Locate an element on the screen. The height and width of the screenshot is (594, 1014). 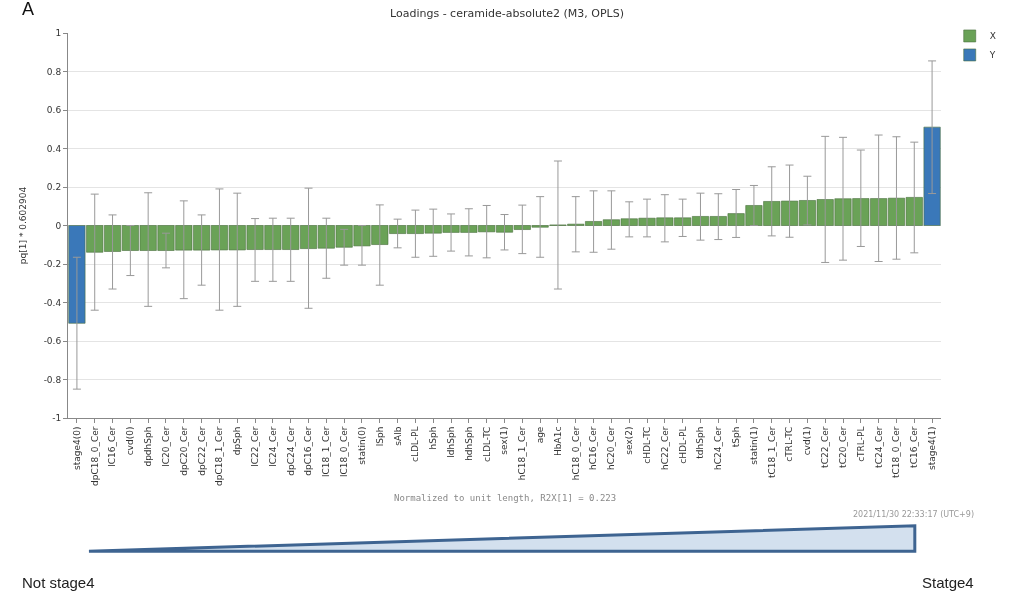
text: A is located at coordinates (28, 9).